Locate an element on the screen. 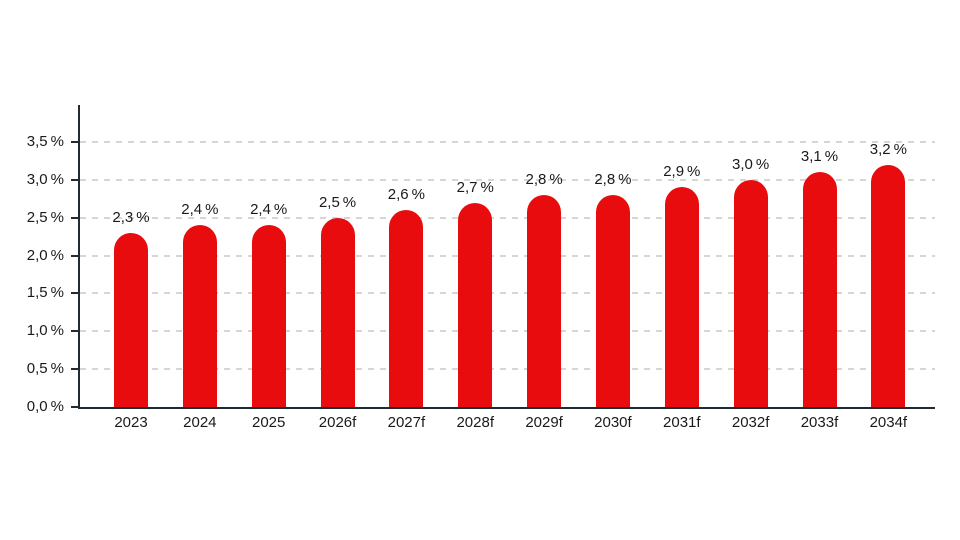 This screenshot has height=540, width=960. bar-value-label: 2,6 % is located at coordinates (406, 195).